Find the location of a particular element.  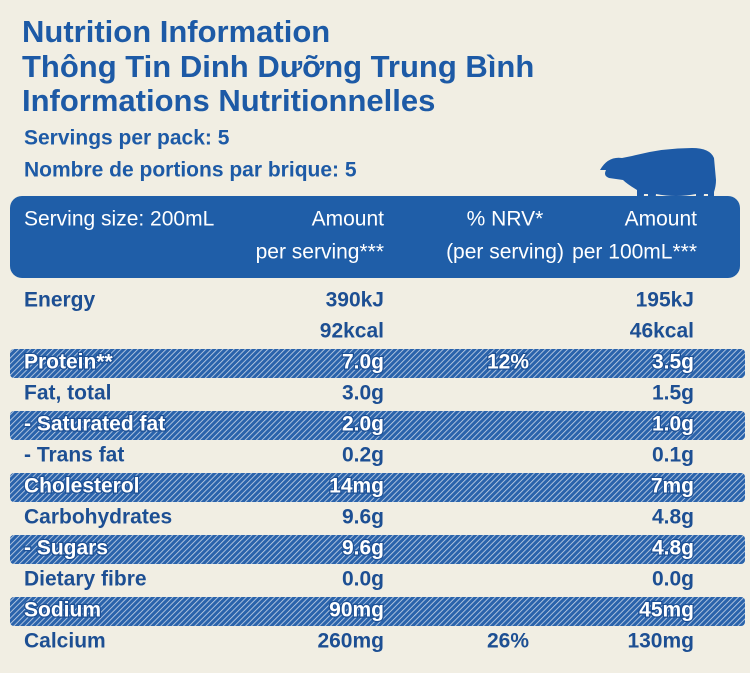

title: Thông Tin Dinh Dưỡng Trung Bình is located at coordinates (278, 66).